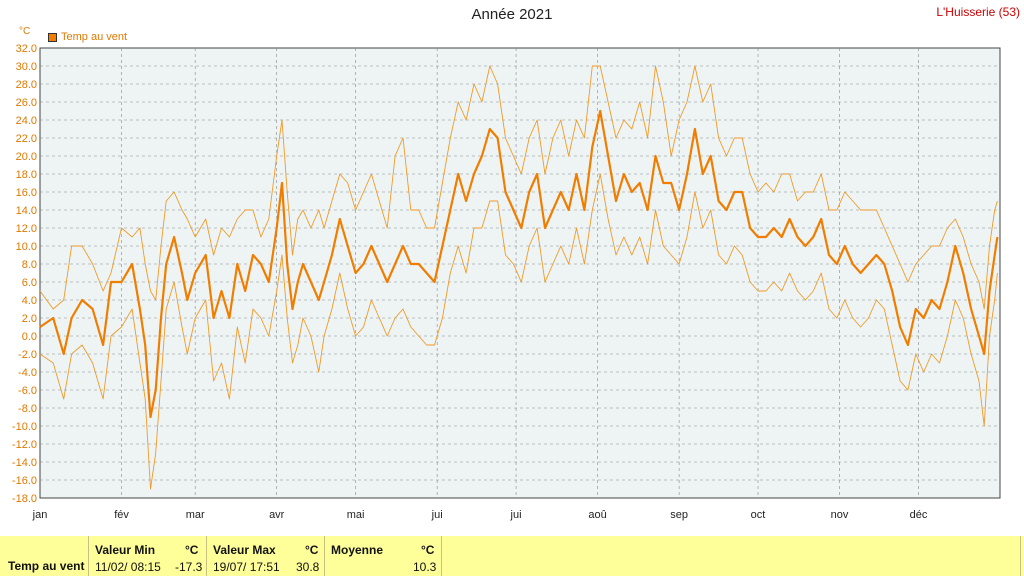 Image resolution: width=1024 pixels, height=576 pixels. Describe the element at coordinates (26, 121) in the screenshot. I see `y-tick-label: 24.0` at that location.